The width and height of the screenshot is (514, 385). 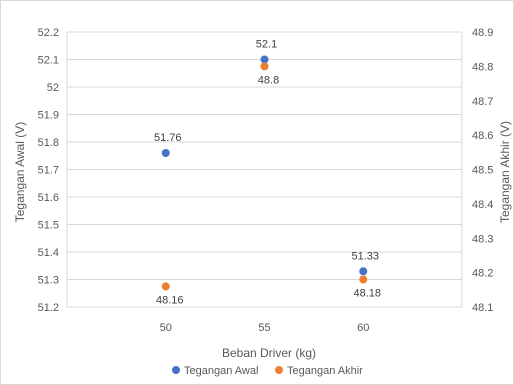 I want to click on data-label: 51.76, so click(x=168, y=138).